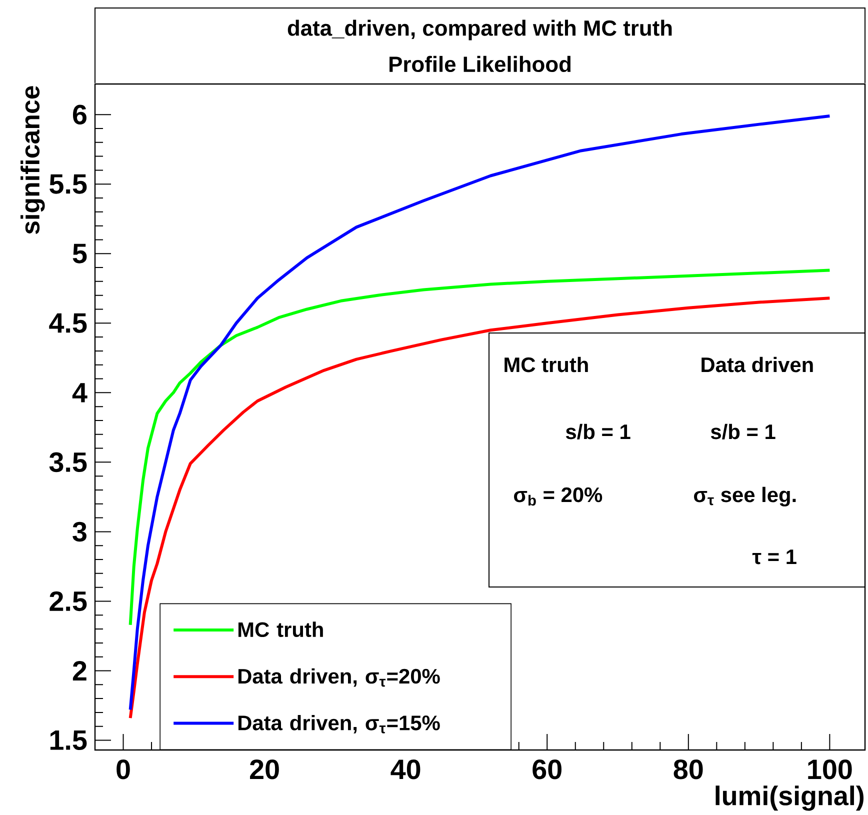 The width and height of the screenshot is (868, 815). What do you see at coordinates (830, 770) in the screenshot?
I see `x-tick-label: 100` at bounding box center [830, 770].